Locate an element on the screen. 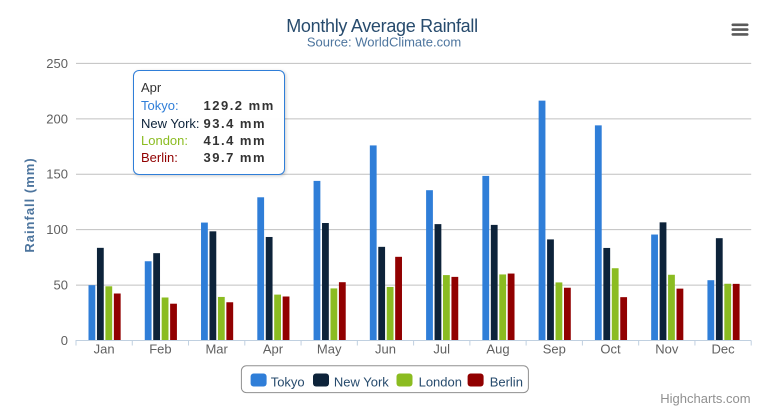 This screenshot has height=416, width=769. svg-text: Feb is located at coordinates (160, 349).